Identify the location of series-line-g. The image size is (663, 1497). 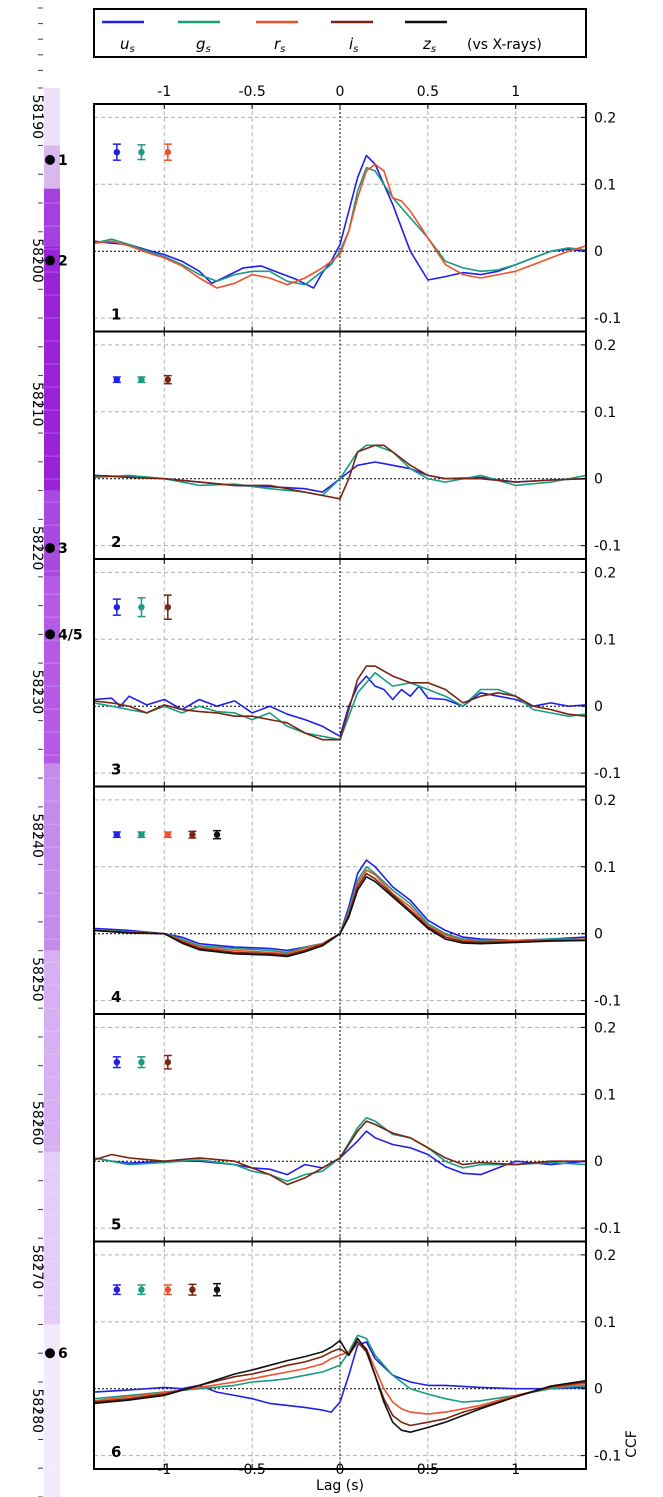
(340, 470).